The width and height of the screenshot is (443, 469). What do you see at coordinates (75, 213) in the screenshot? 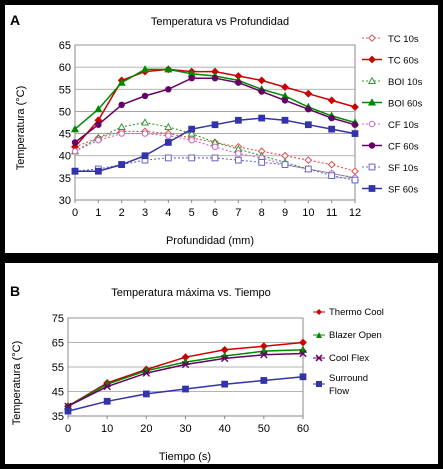
I see `x-tick-label: 0` at bounding box center [75, 213].